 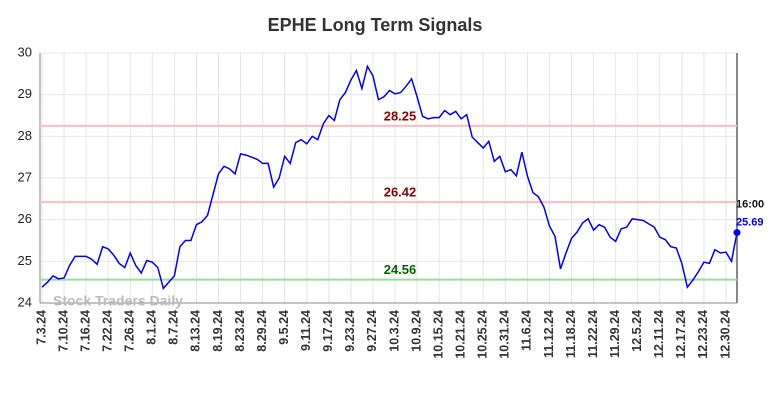 What do you see at coordinates (284, 327) in the screenshot?
I see `x-tick-label: 9.5.24` at bounding box center [284, 327].